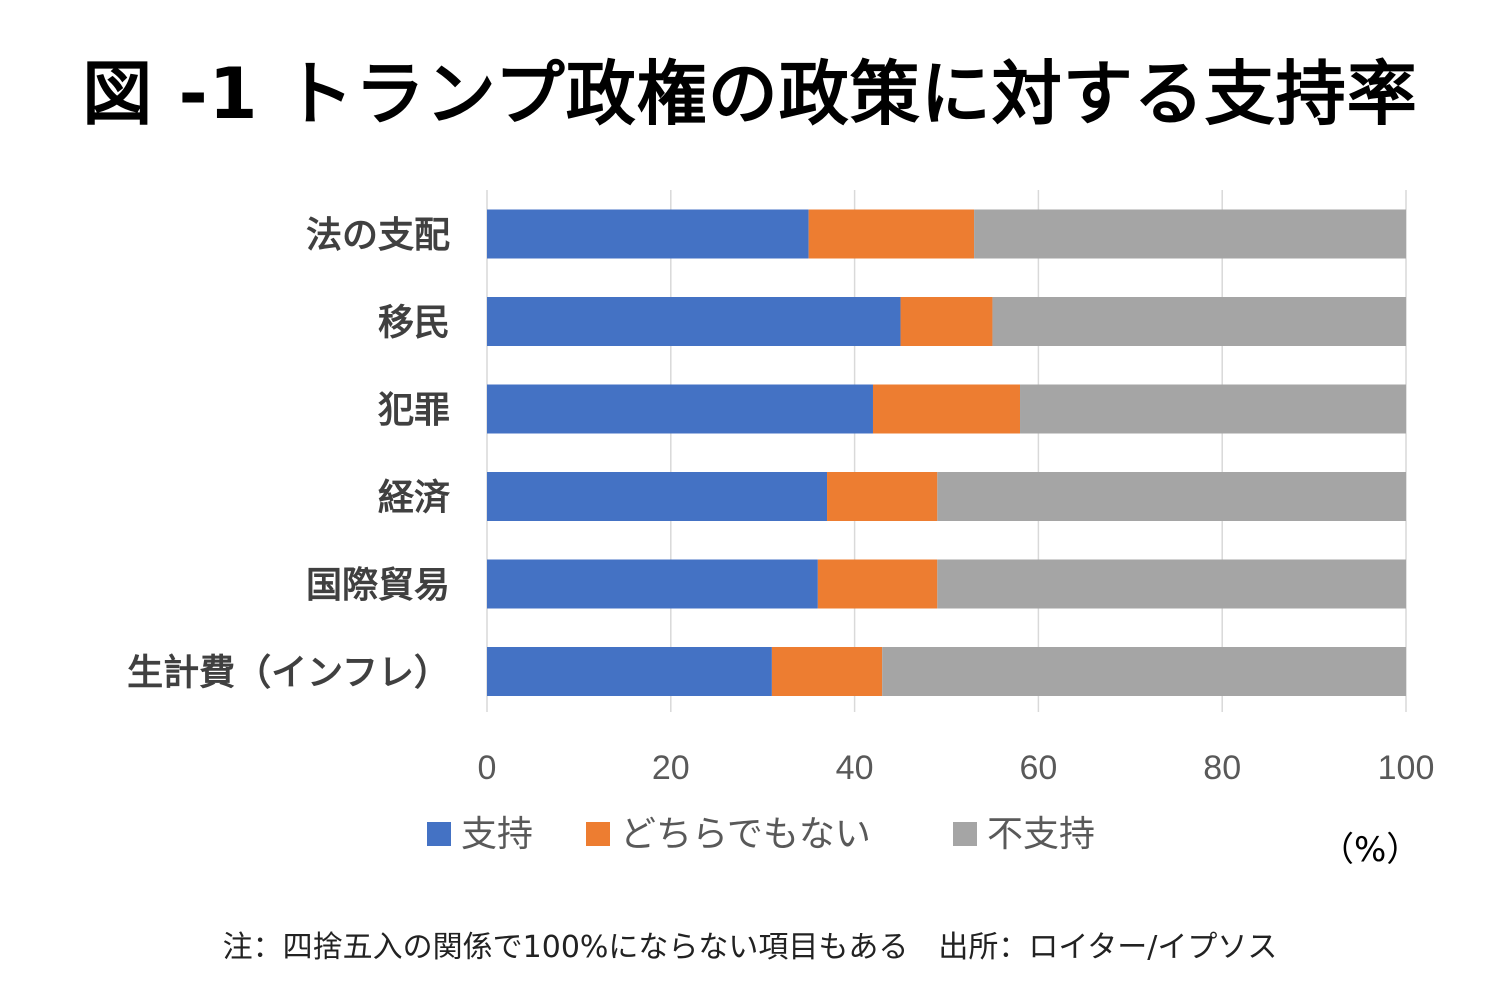  I want to click on unit-label: （%）, so click(1370, 850).